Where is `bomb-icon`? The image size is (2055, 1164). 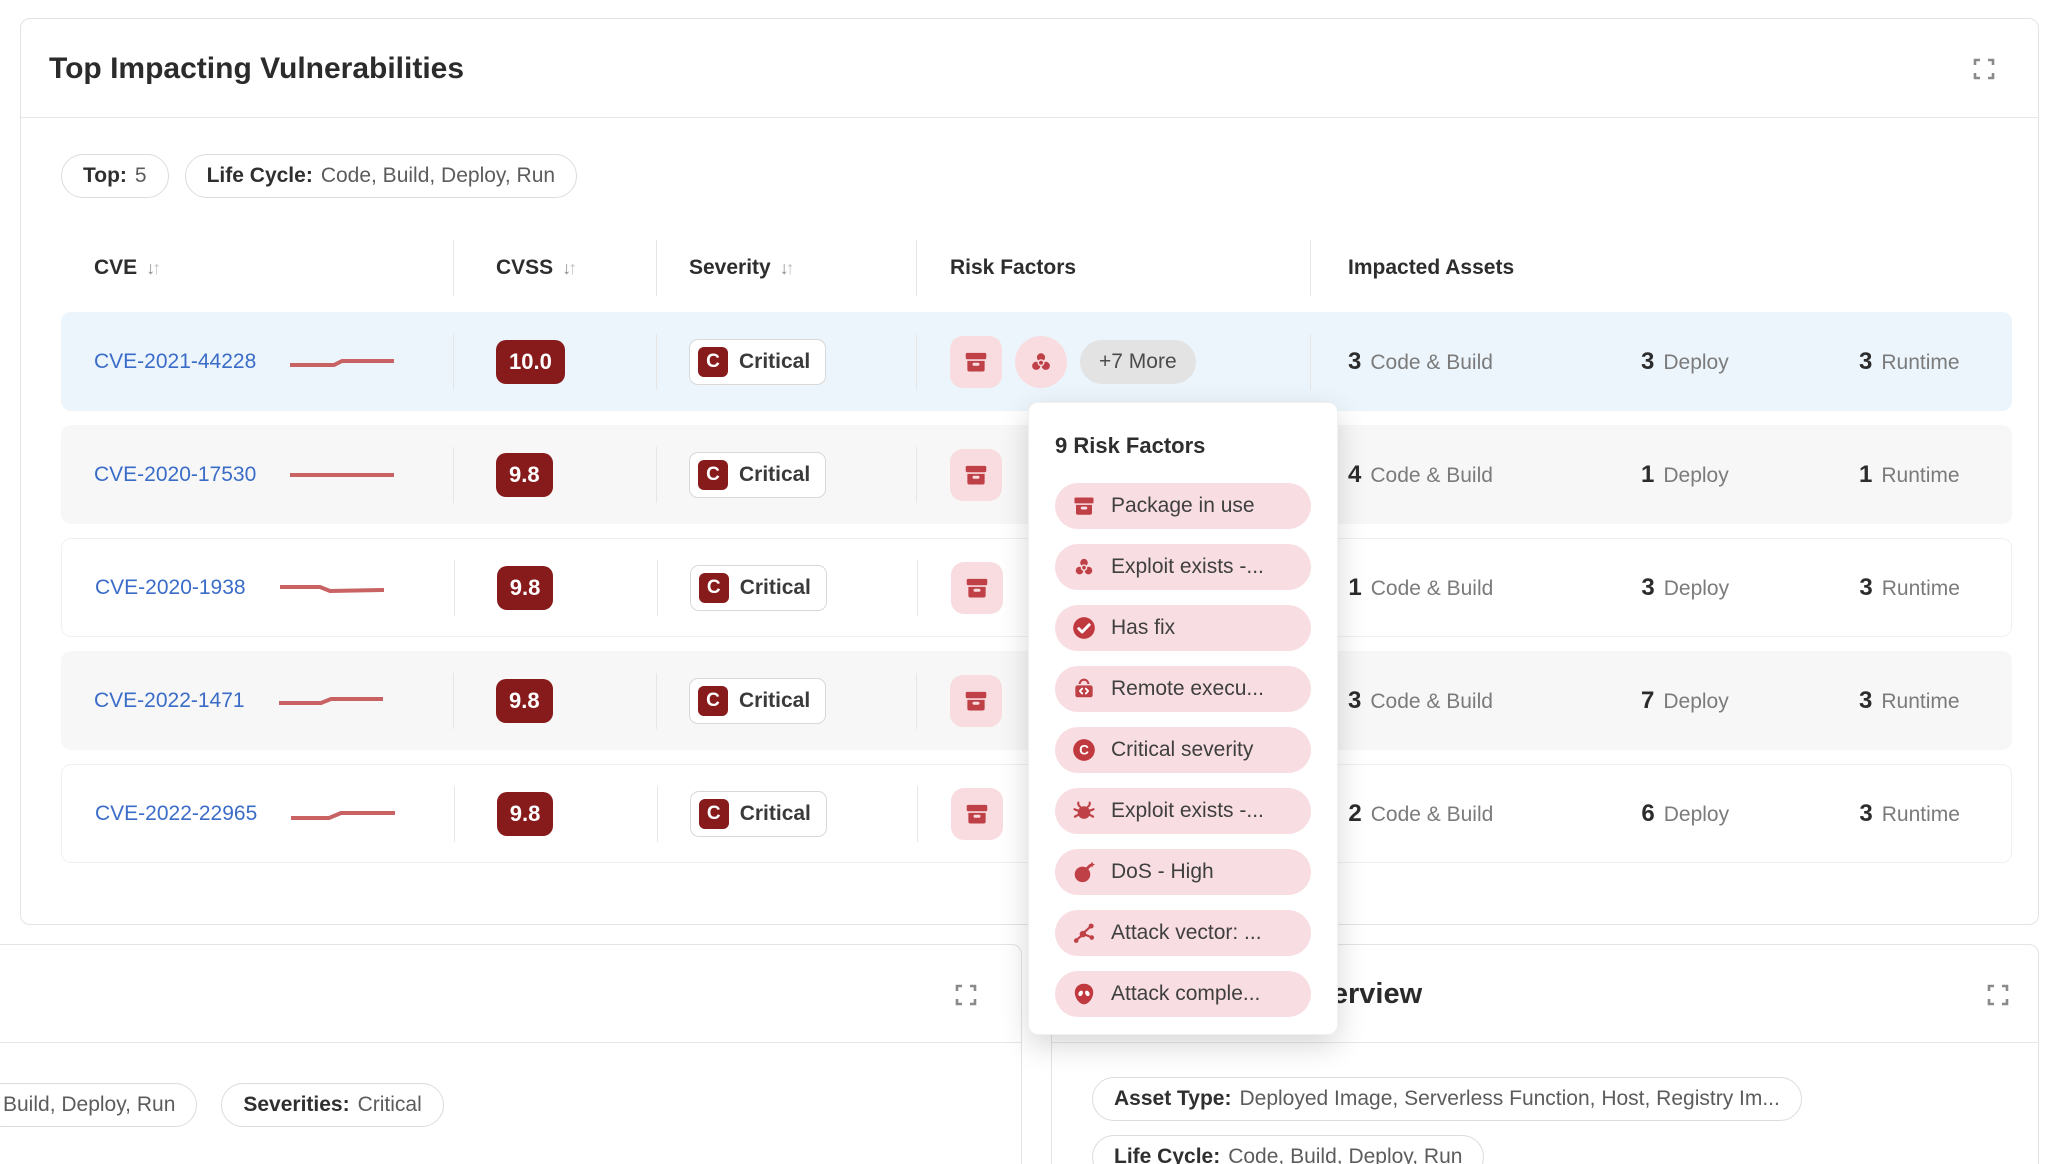 bomb-icon is located at coordinates (1084, 872).